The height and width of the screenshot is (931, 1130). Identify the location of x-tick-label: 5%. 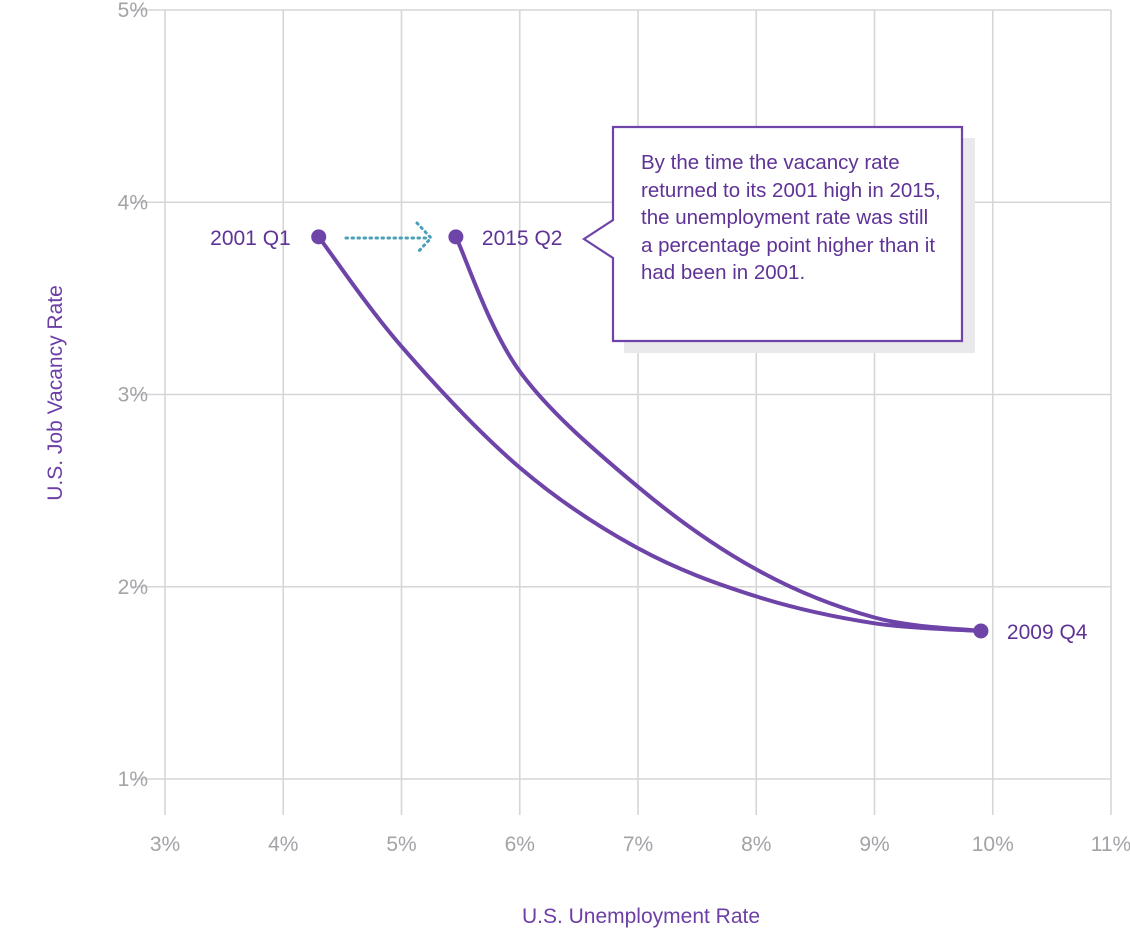
(401, 844).